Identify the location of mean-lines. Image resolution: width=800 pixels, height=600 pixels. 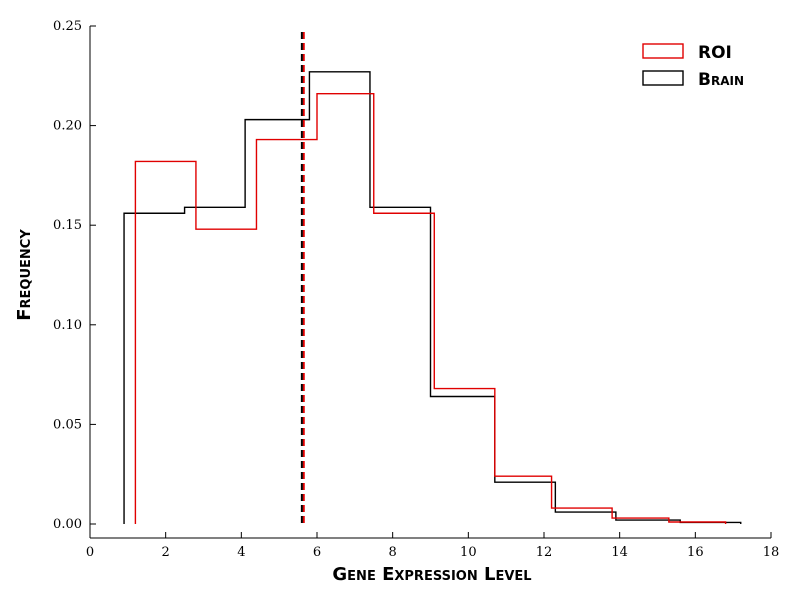
(302, 278).